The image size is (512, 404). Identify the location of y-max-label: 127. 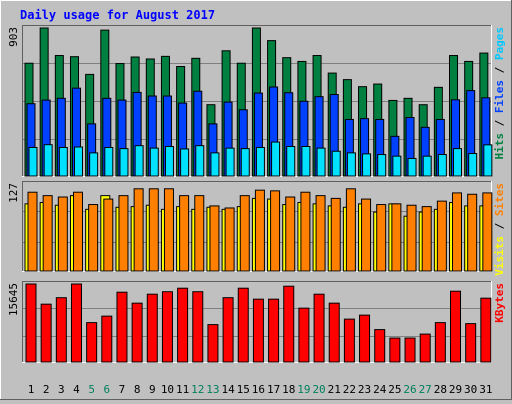
(13, 193).